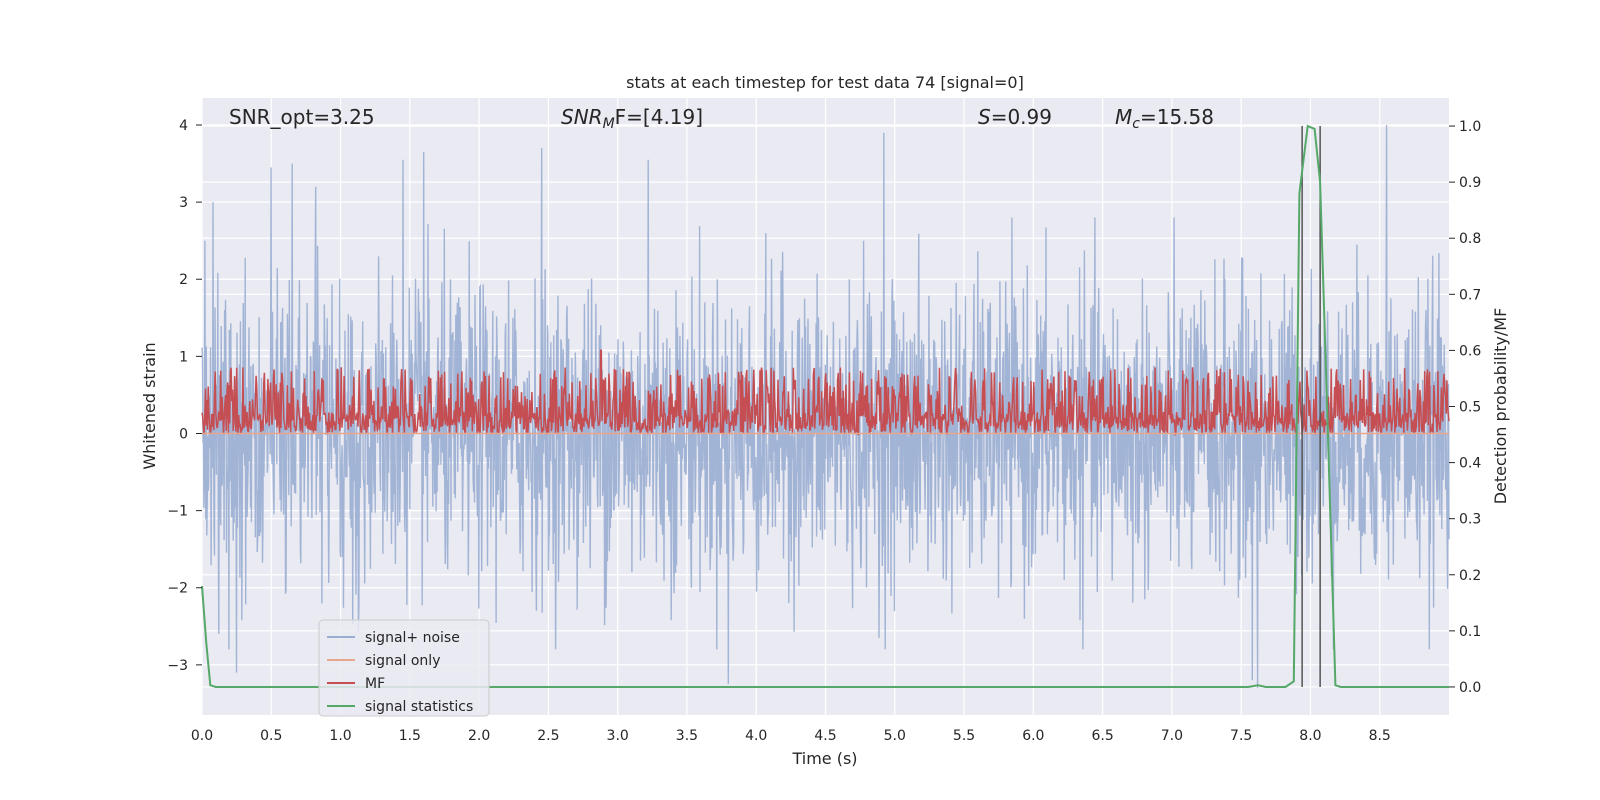 The image size is (1600, 800). I want to click on y-tick-label: 3, so click(183, 203).